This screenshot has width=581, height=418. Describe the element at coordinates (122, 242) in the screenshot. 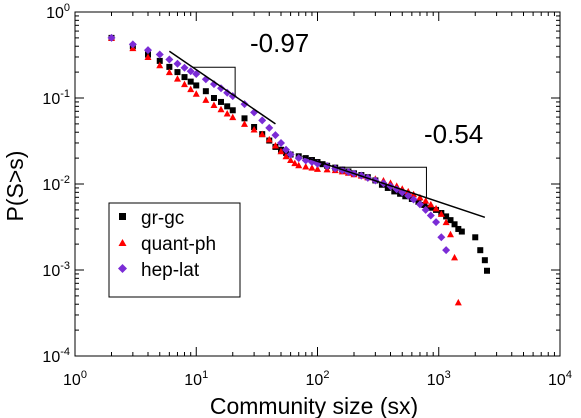

I see `triangle-marker-icon` at that location.